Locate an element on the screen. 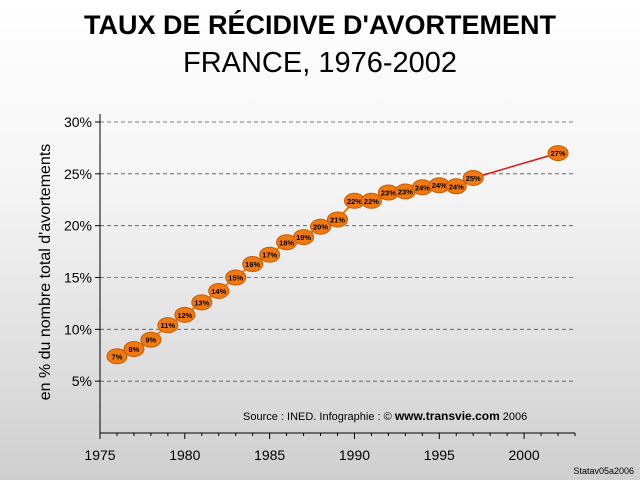 The width and height of the screenshot is (640, 480). data-point: 12% is located at coordinates (185, 314).